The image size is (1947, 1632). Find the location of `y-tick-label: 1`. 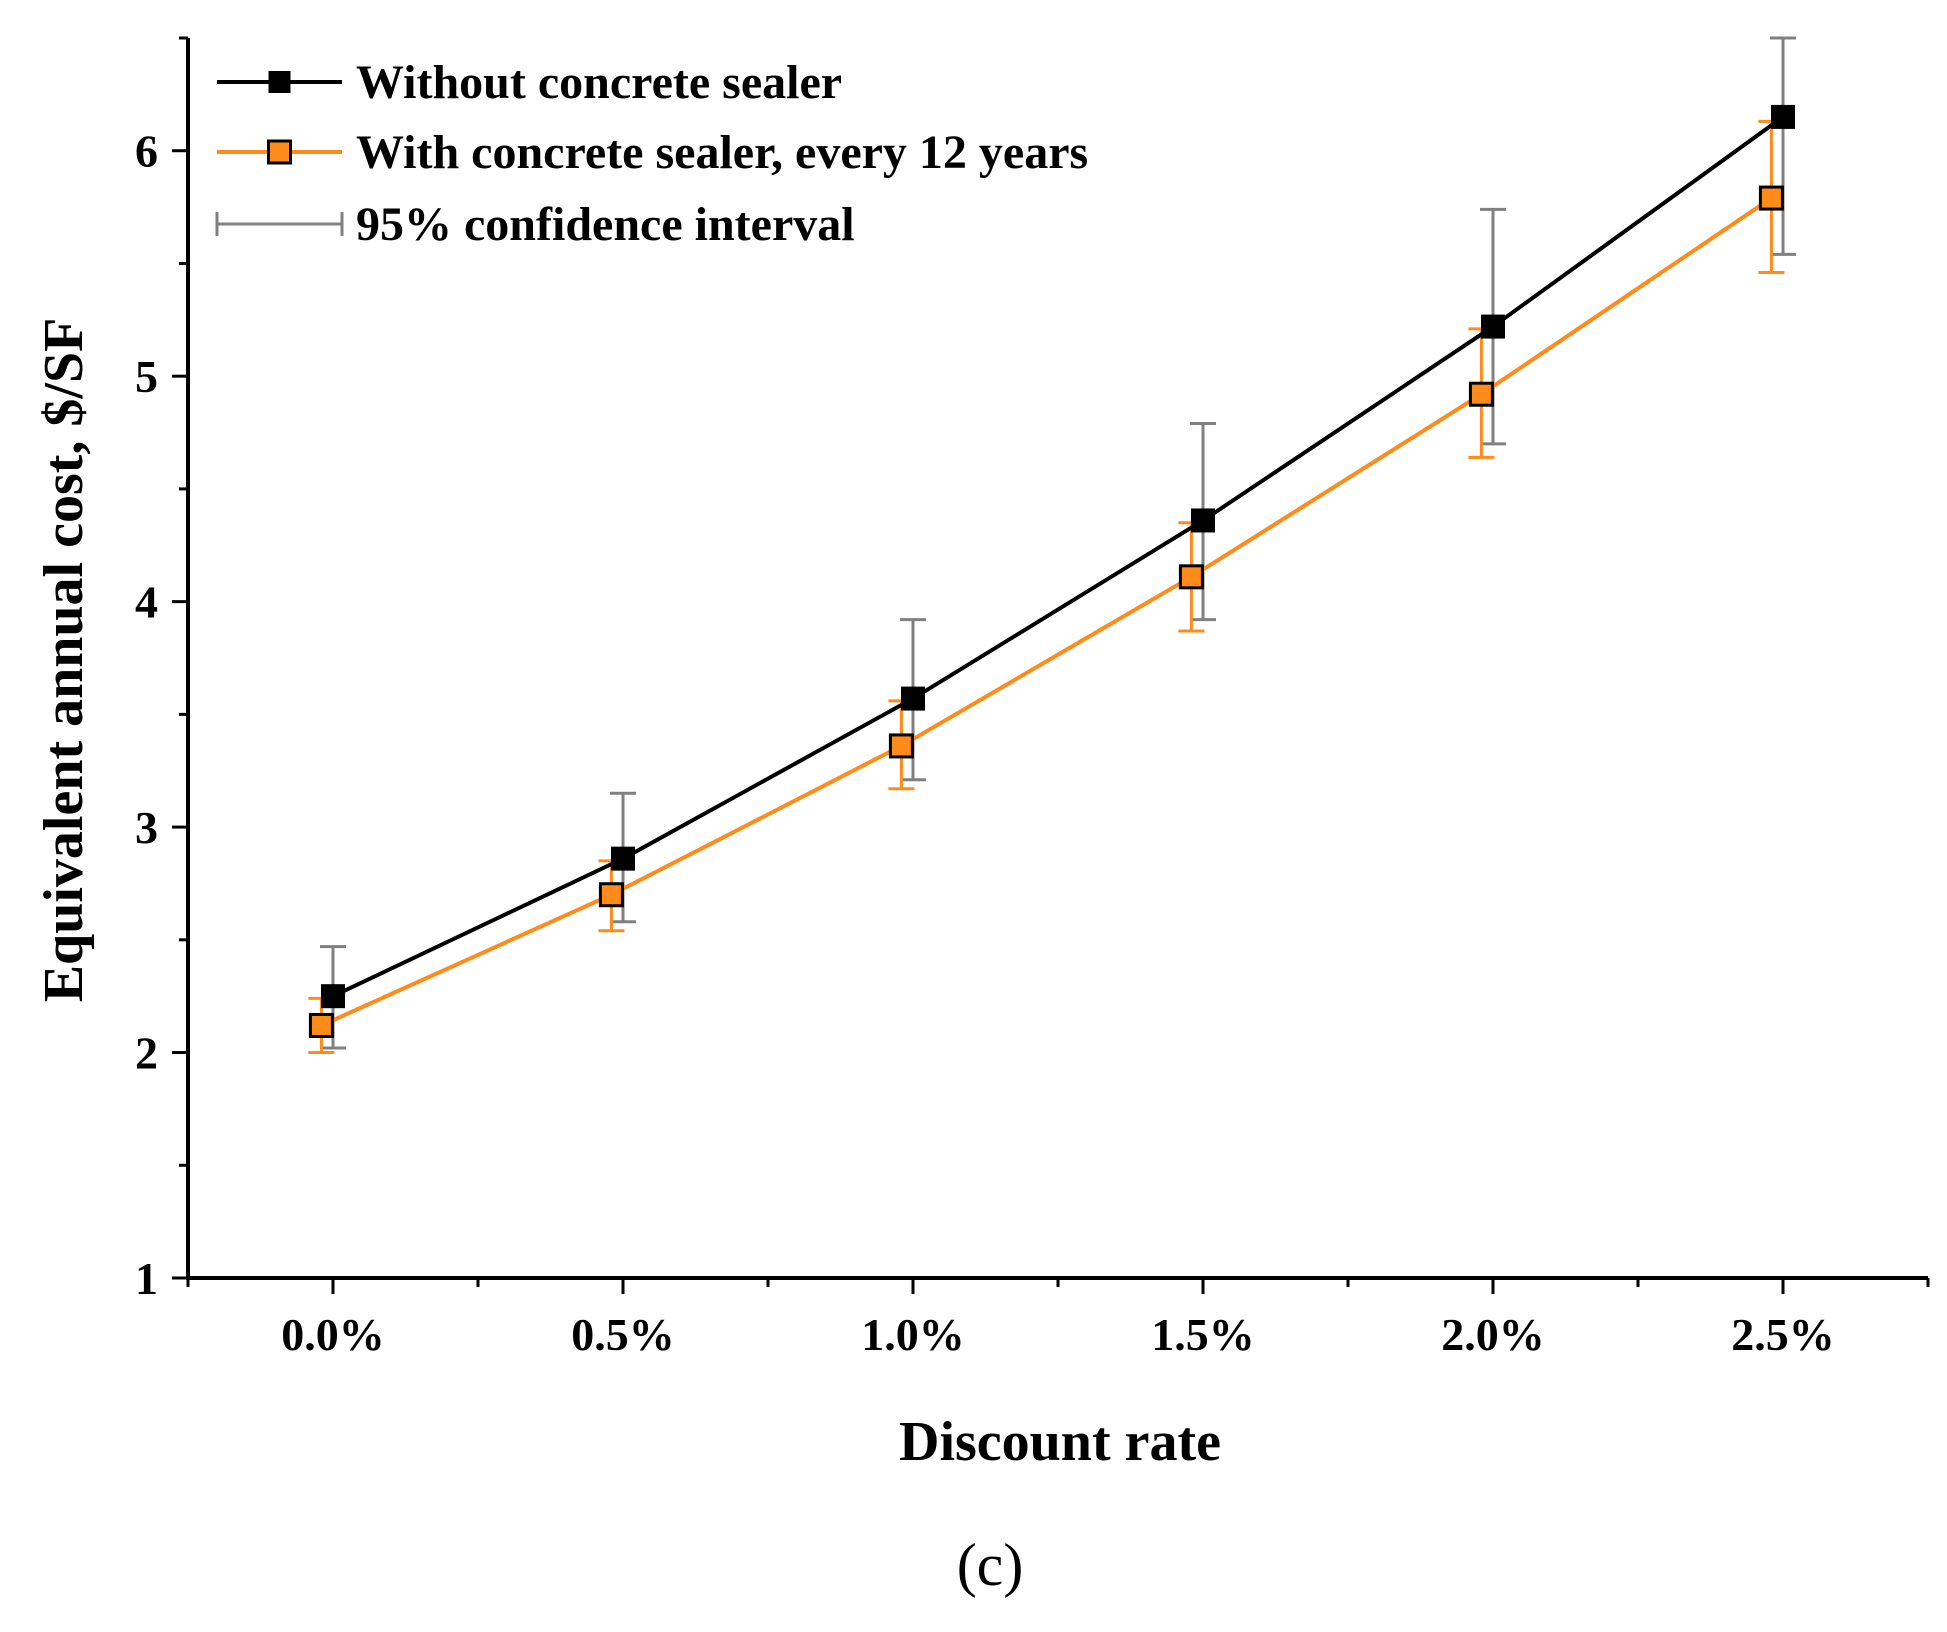

y-tick-label: 1 is located at coordinates (146, 1278).